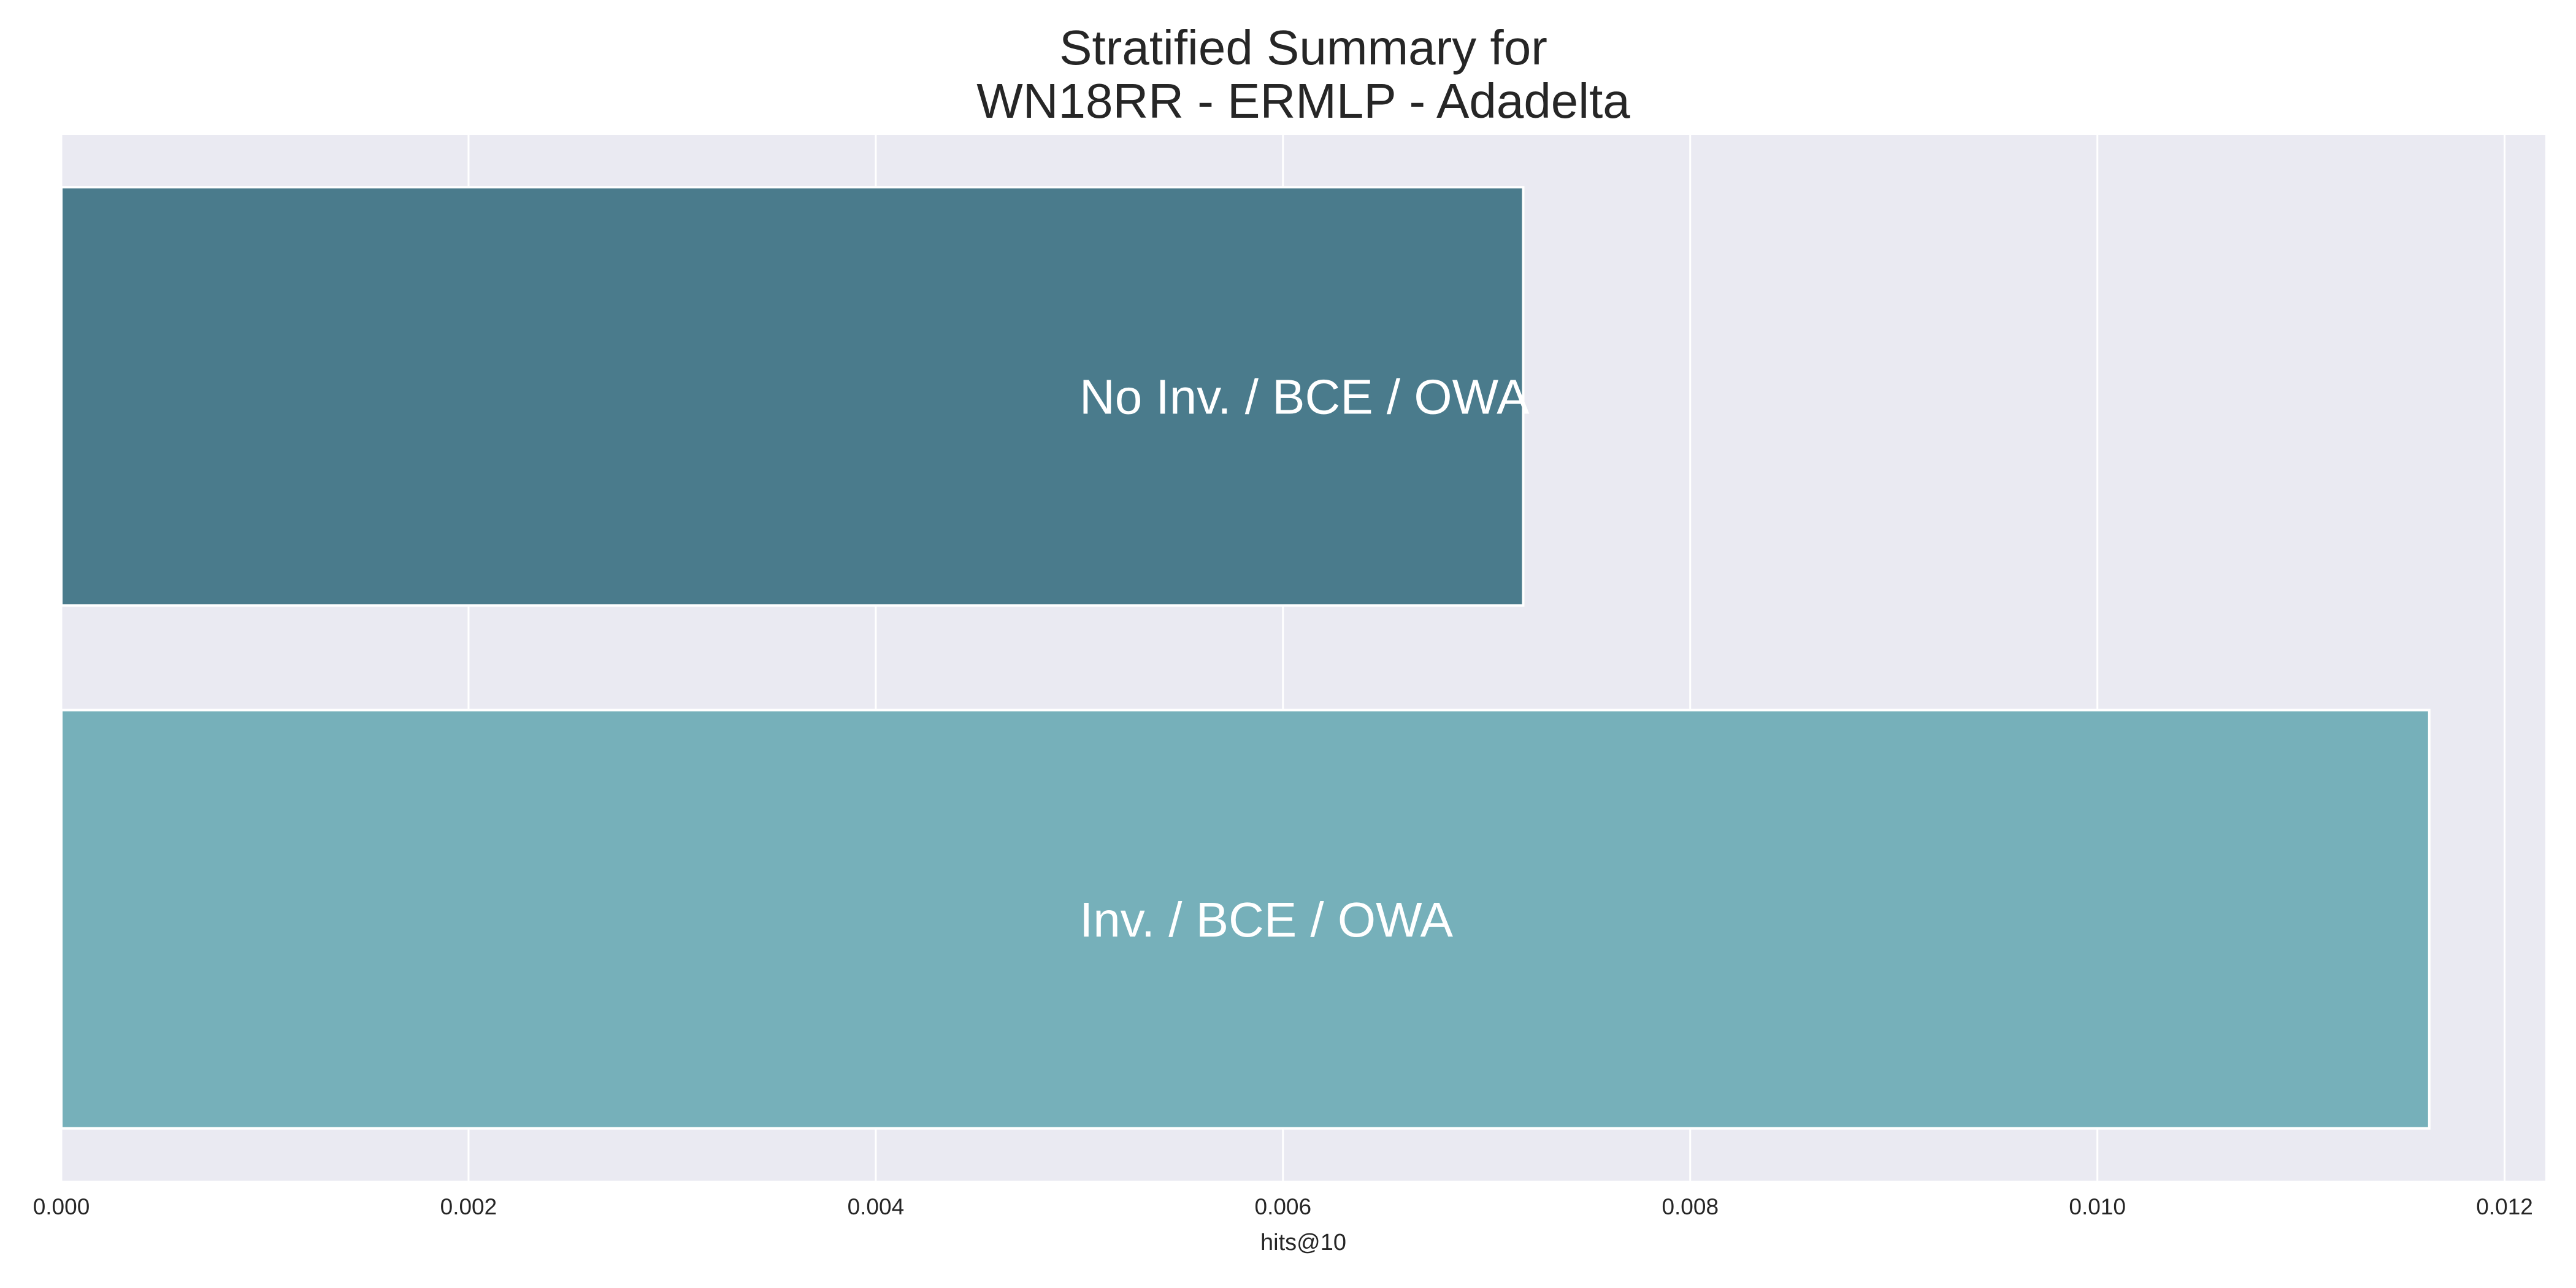 The image size is (2576, 1288). Describe the element at coordinates (1303, 47) in the screenshot. I see `chart-title-line-1: Stratified Summary for` at that location.